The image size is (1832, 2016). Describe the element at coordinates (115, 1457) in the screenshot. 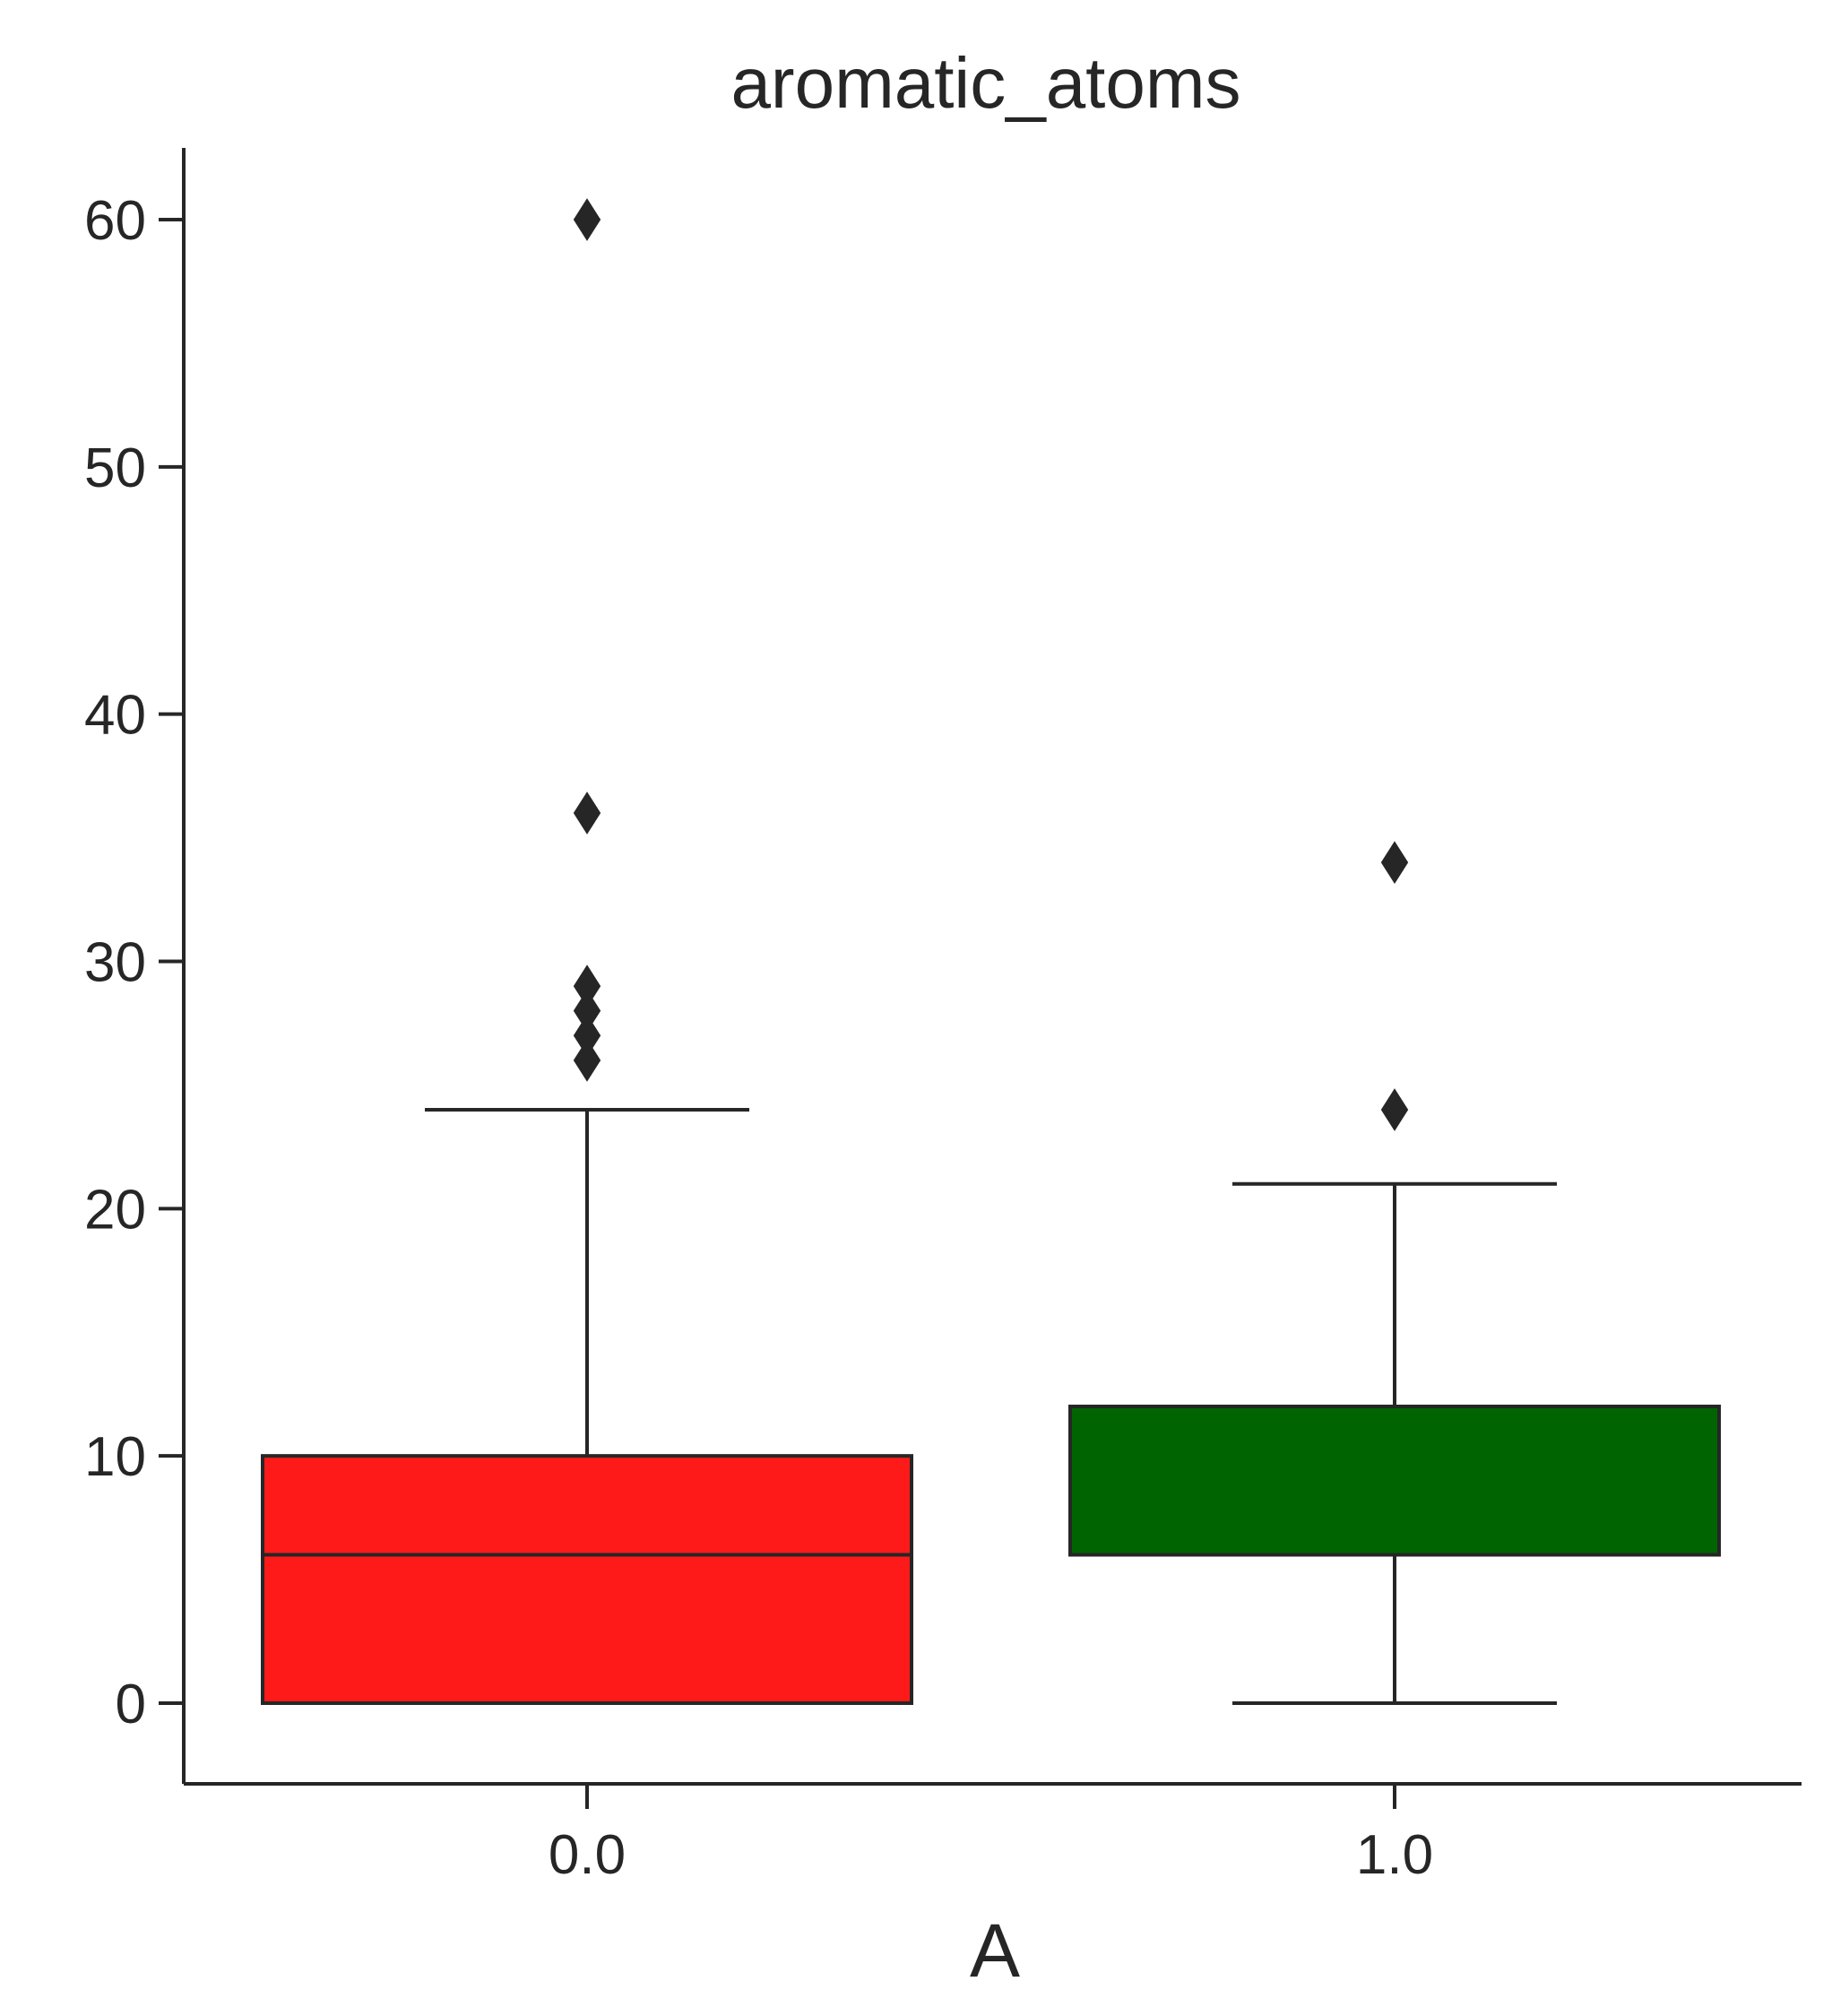

I see `y-tick-label: 10` at that location.